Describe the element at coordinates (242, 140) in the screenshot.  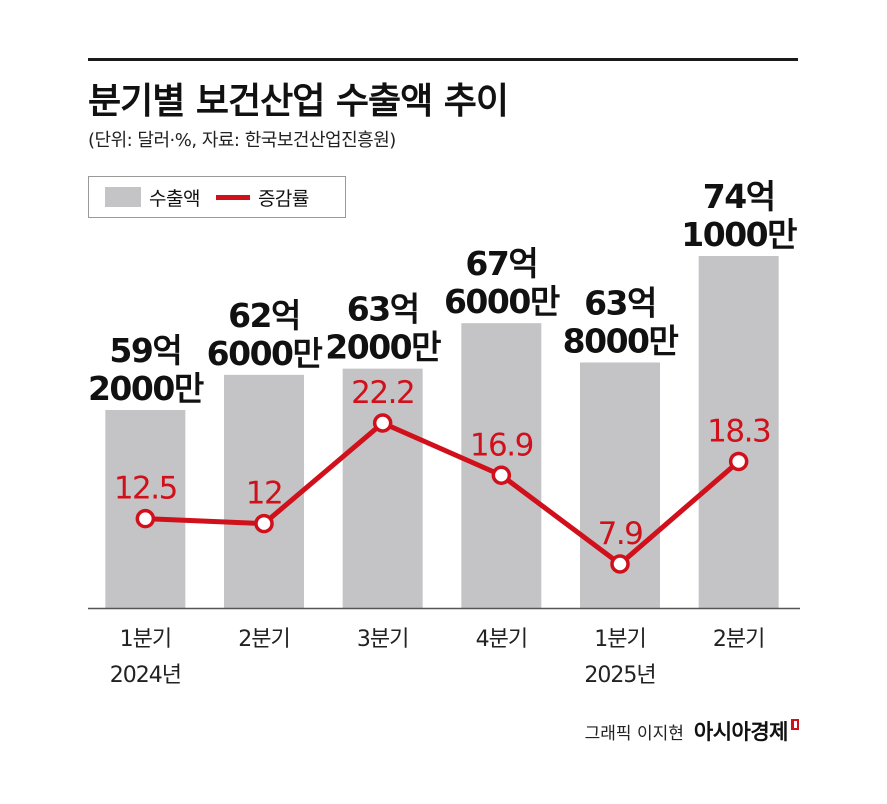
I see `chart-subtitle: (단위: 달러·%, 자료: 한국보건산업진흥원)` at that location.